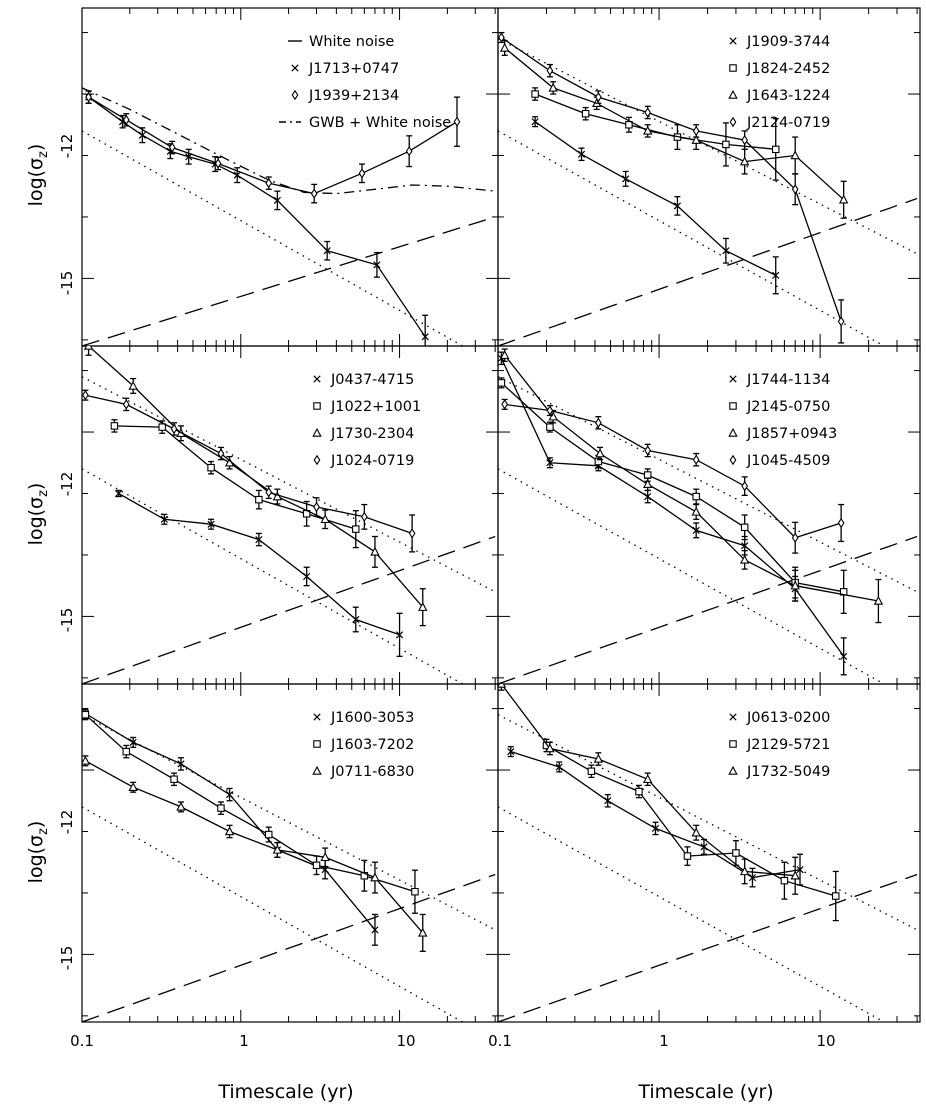  I want to click on legend-label: J0437-4715, so click(372, 380).